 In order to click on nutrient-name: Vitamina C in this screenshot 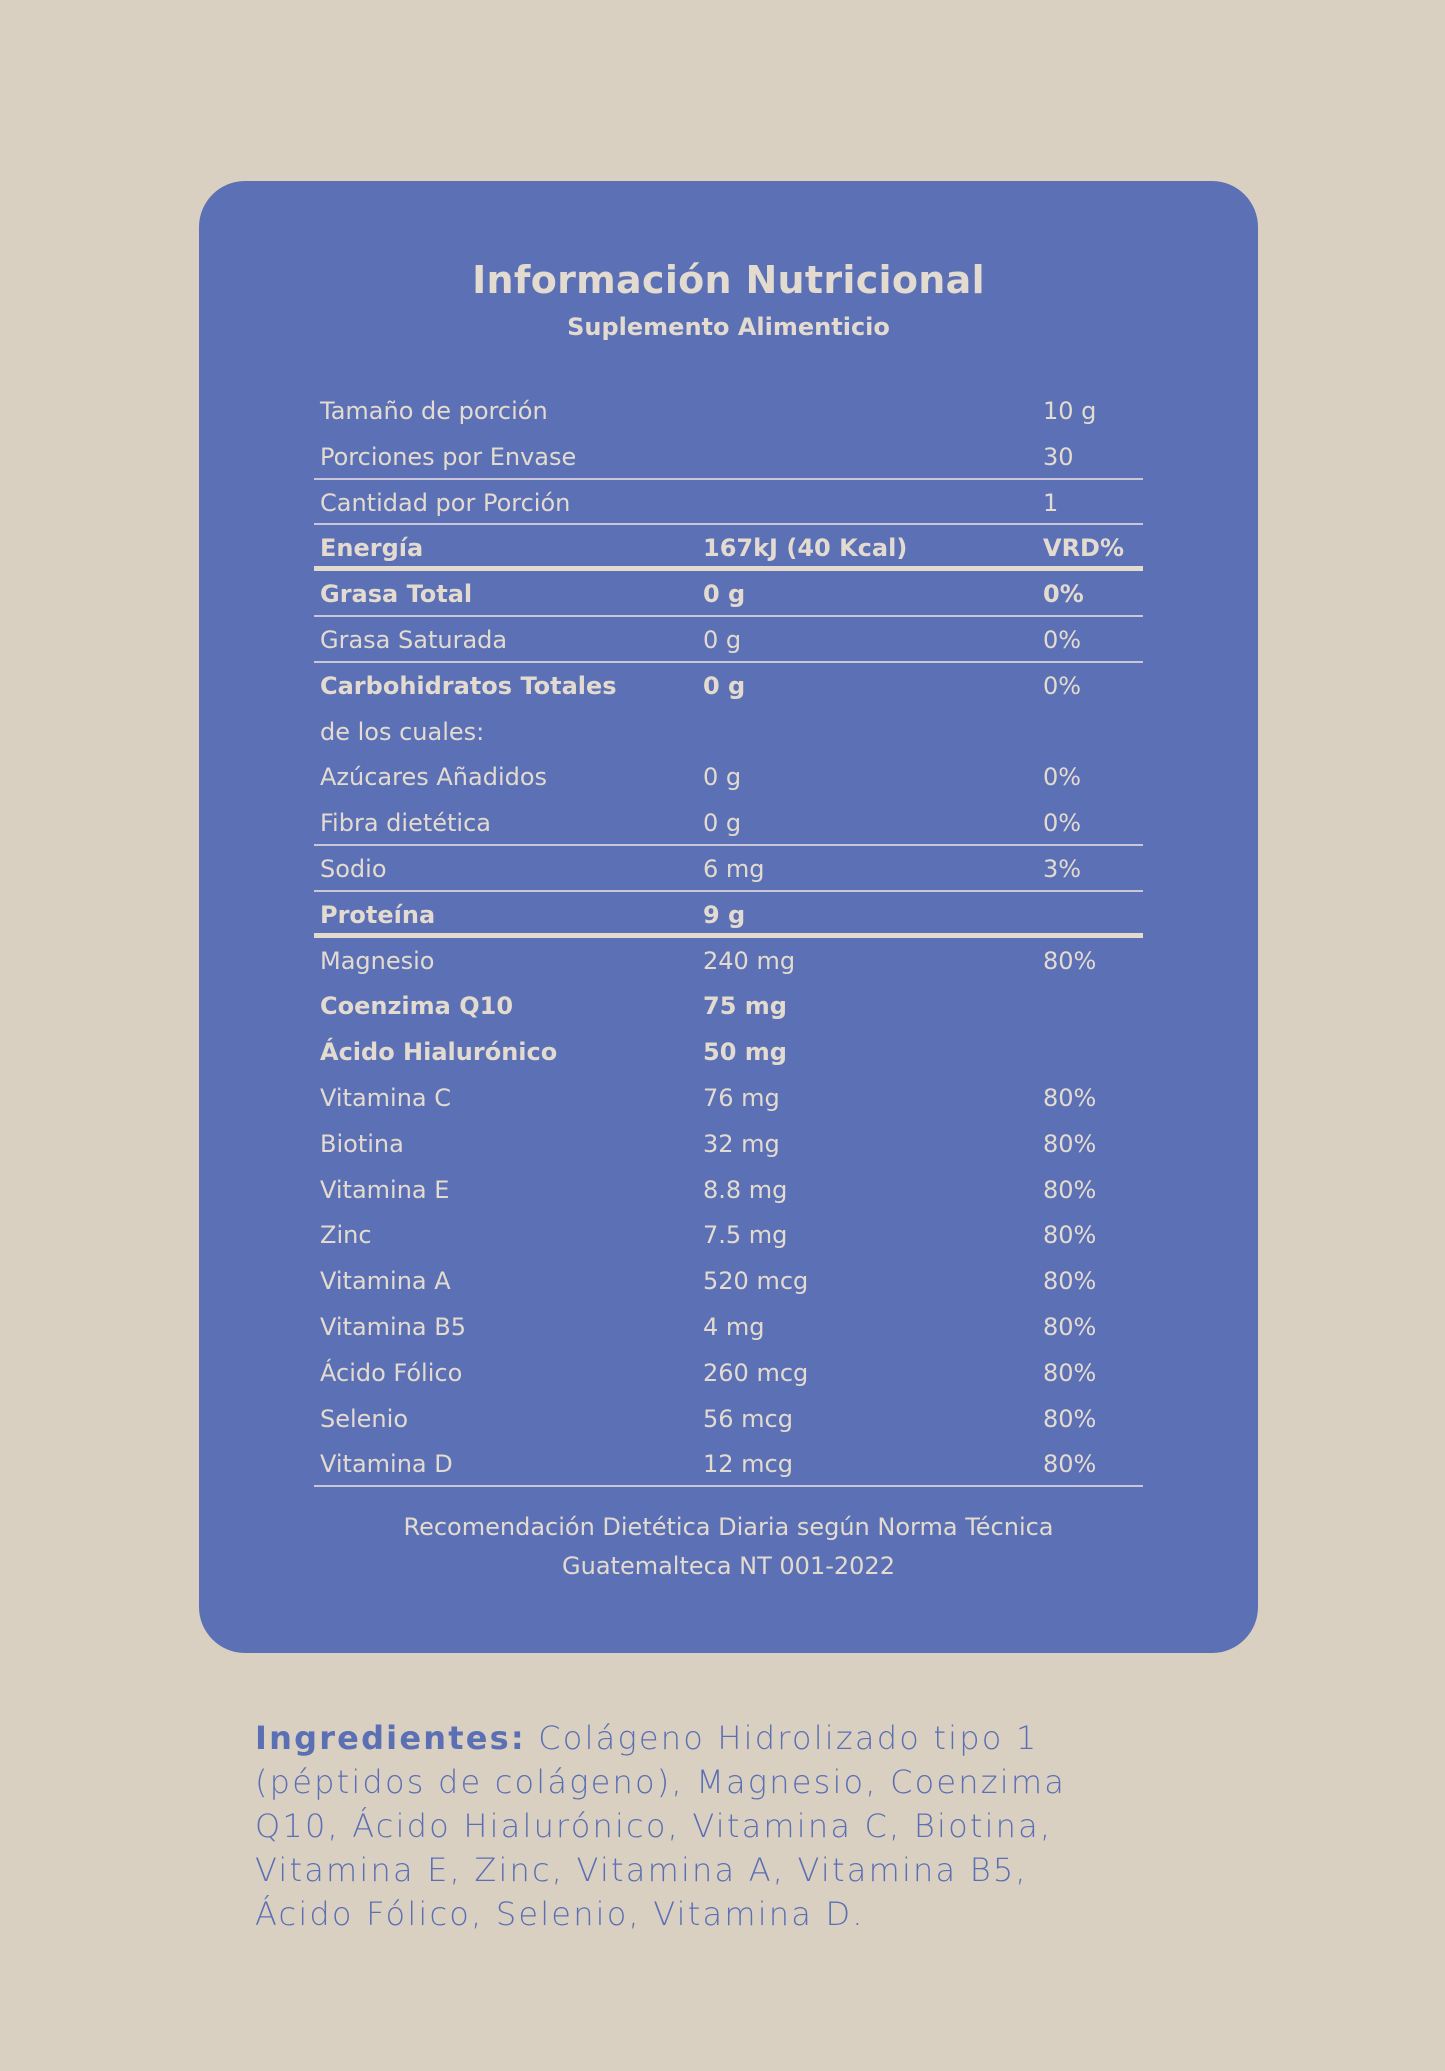, I will do `click(386, 1097)`.